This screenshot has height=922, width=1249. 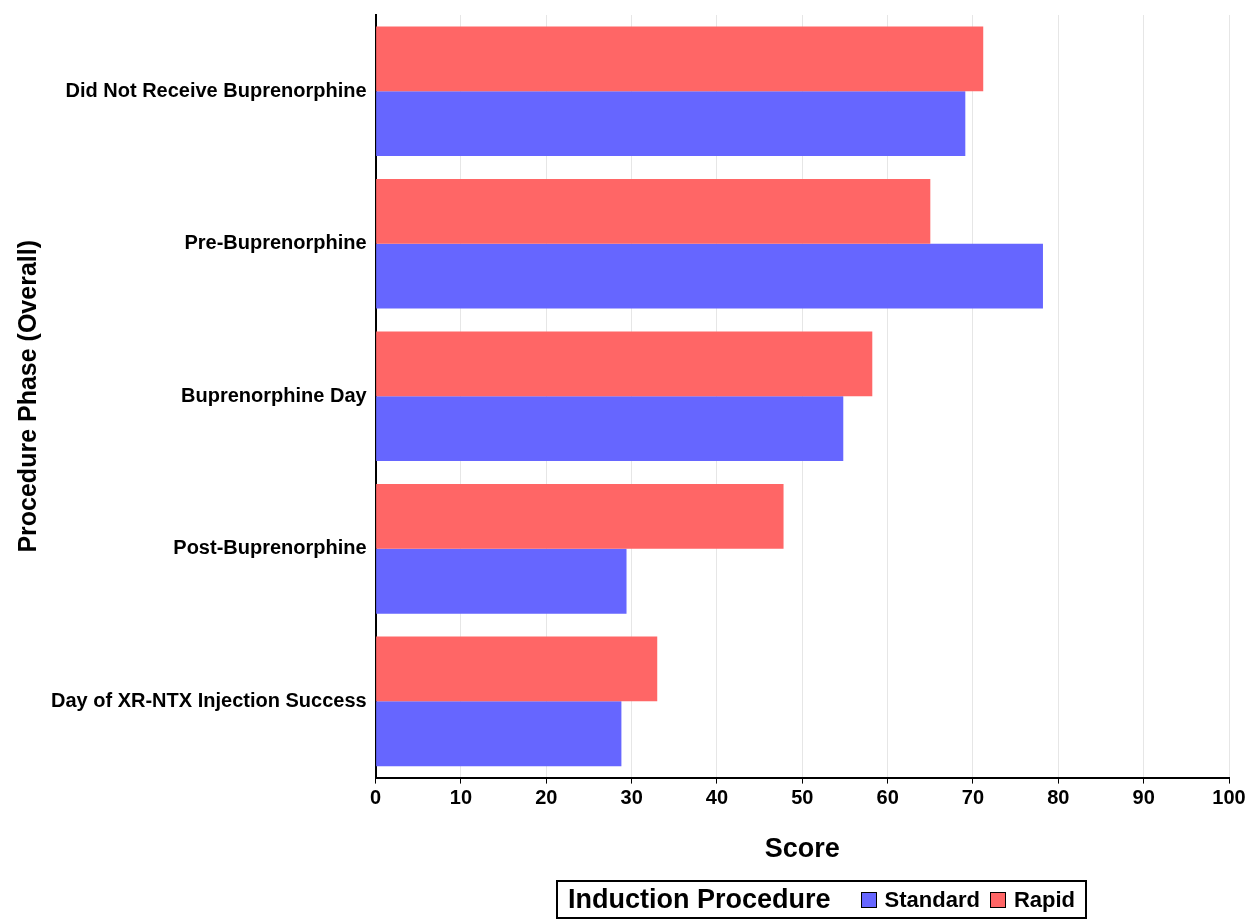 I want to click on x-tick-label: 100, so click(x=1229, y=797).